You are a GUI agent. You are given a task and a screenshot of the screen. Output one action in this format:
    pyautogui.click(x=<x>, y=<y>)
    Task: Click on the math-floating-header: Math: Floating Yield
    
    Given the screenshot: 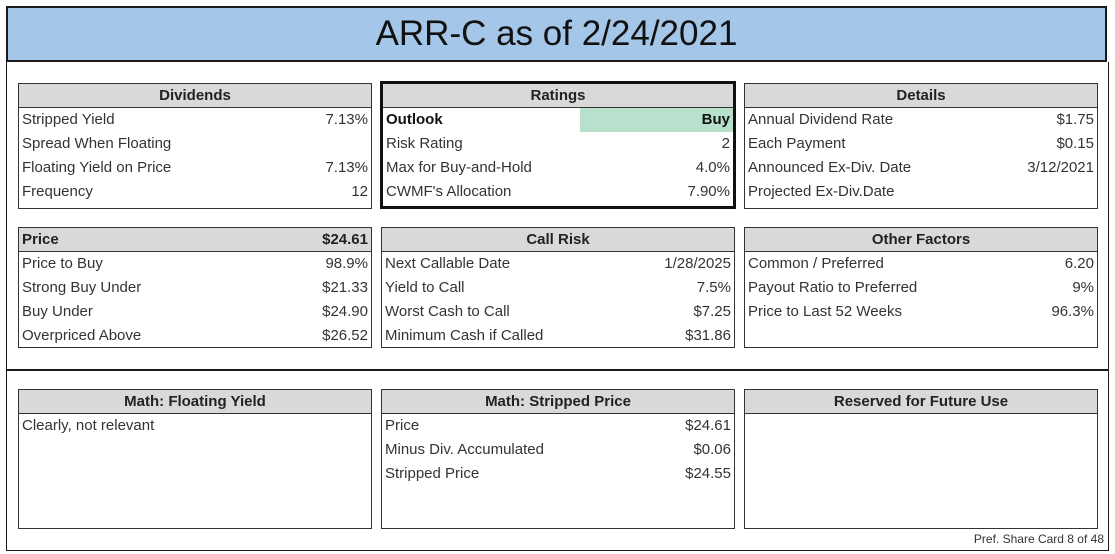 What is the action you would take?
    pyautogui.click(x=195, y=402)
    